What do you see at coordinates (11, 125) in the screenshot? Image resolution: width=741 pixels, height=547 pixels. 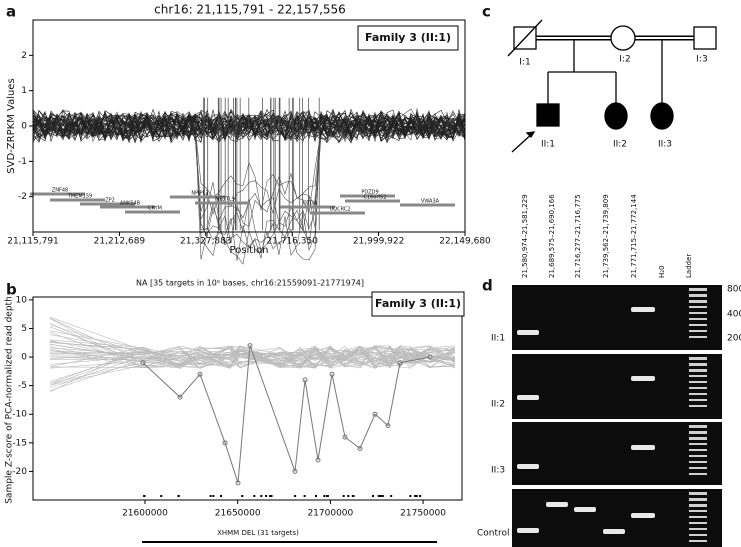 I see `y-axis-label: SVD-ZRPKM Values` at bounding box center [11, 125].